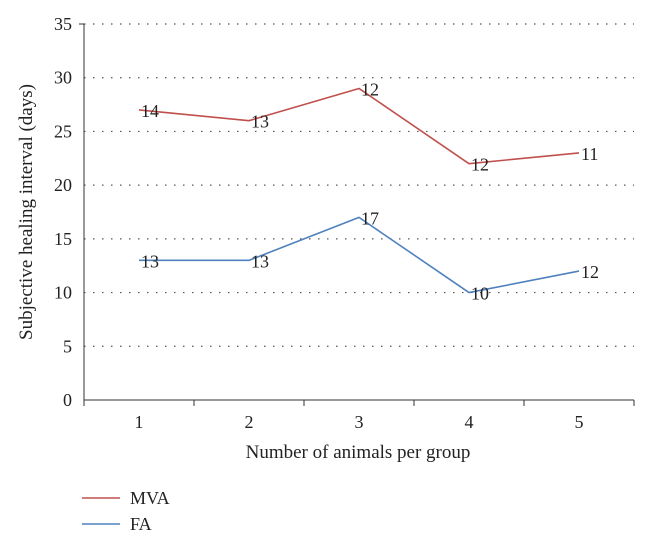 The width and height of the screenshot is (647, 547). Describe the element at coordinates (249, 422) in the screenshot. I see `x-tick-label: 2` at that location.